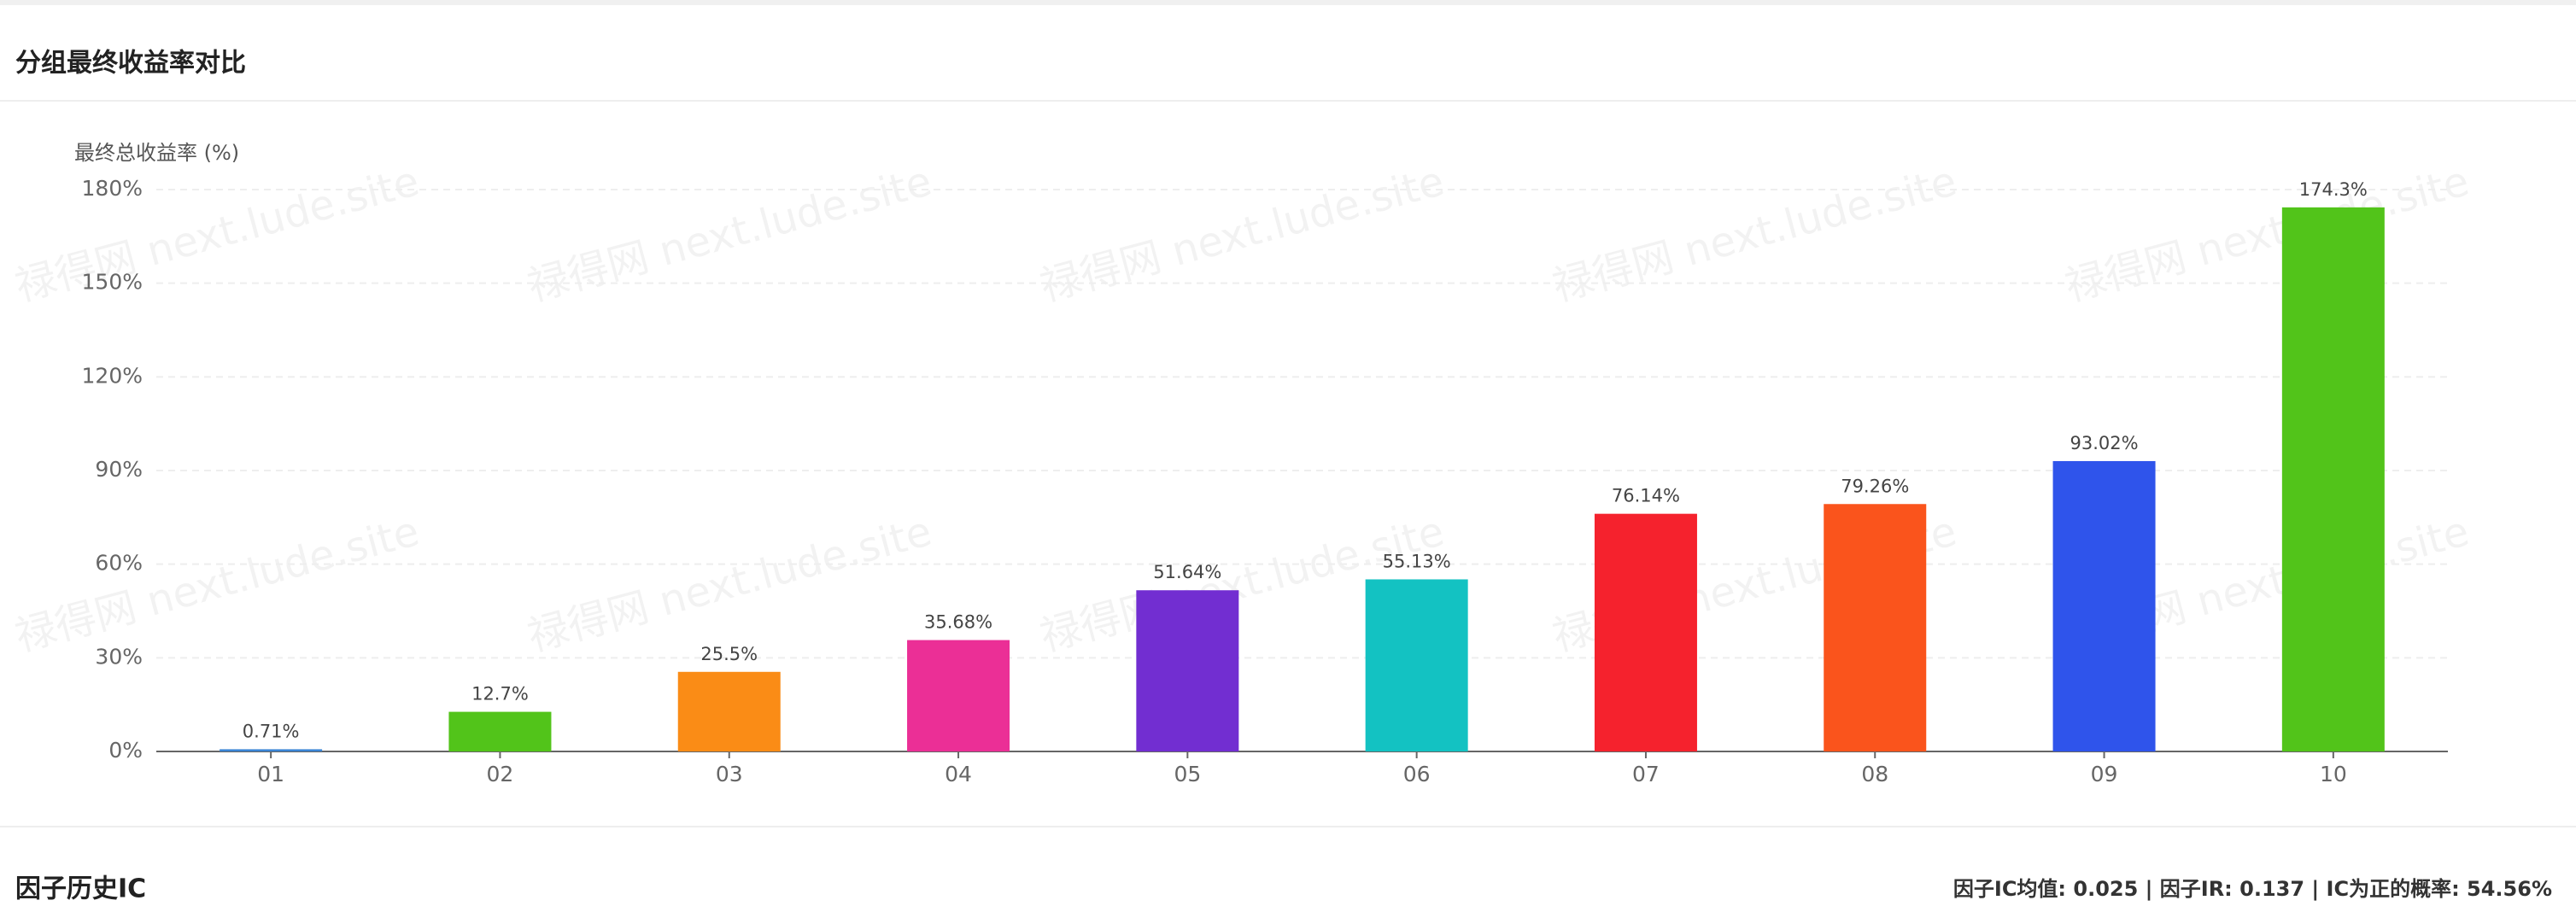 This screenshot has width=2576, height=912. What do you see at coordinates (500, 694) in the screenshot?
I see `value-label: 12.7%` at bounding box center [500, 694].